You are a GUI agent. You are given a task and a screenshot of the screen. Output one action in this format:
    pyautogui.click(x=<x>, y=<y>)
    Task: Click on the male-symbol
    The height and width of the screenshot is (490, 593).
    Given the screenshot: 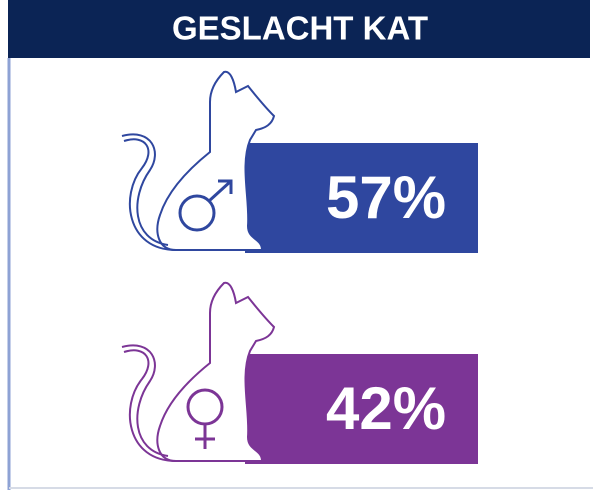 What is the action you would take?
    pyautogui.click(x=197, y=213)
    